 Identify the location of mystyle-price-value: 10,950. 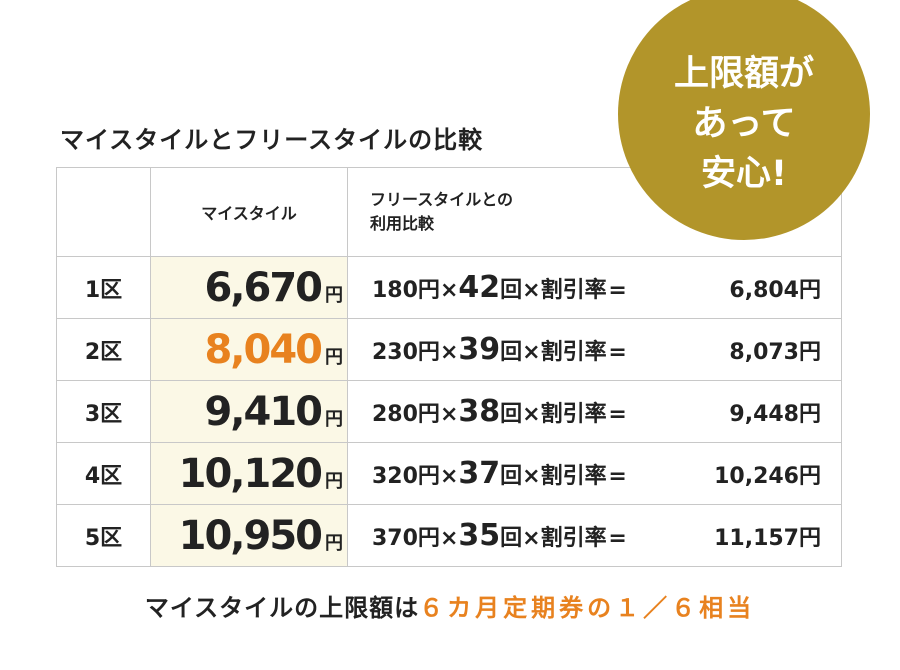
(250, 535).